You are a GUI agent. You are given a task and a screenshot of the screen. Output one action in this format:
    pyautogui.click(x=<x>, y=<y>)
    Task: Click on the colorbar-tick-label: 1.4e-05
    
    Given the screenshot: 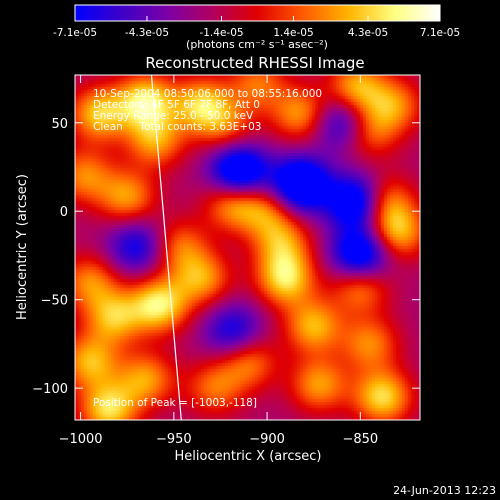 What is the action you would take?
    pyautogui.click(x=293, y=33)
    